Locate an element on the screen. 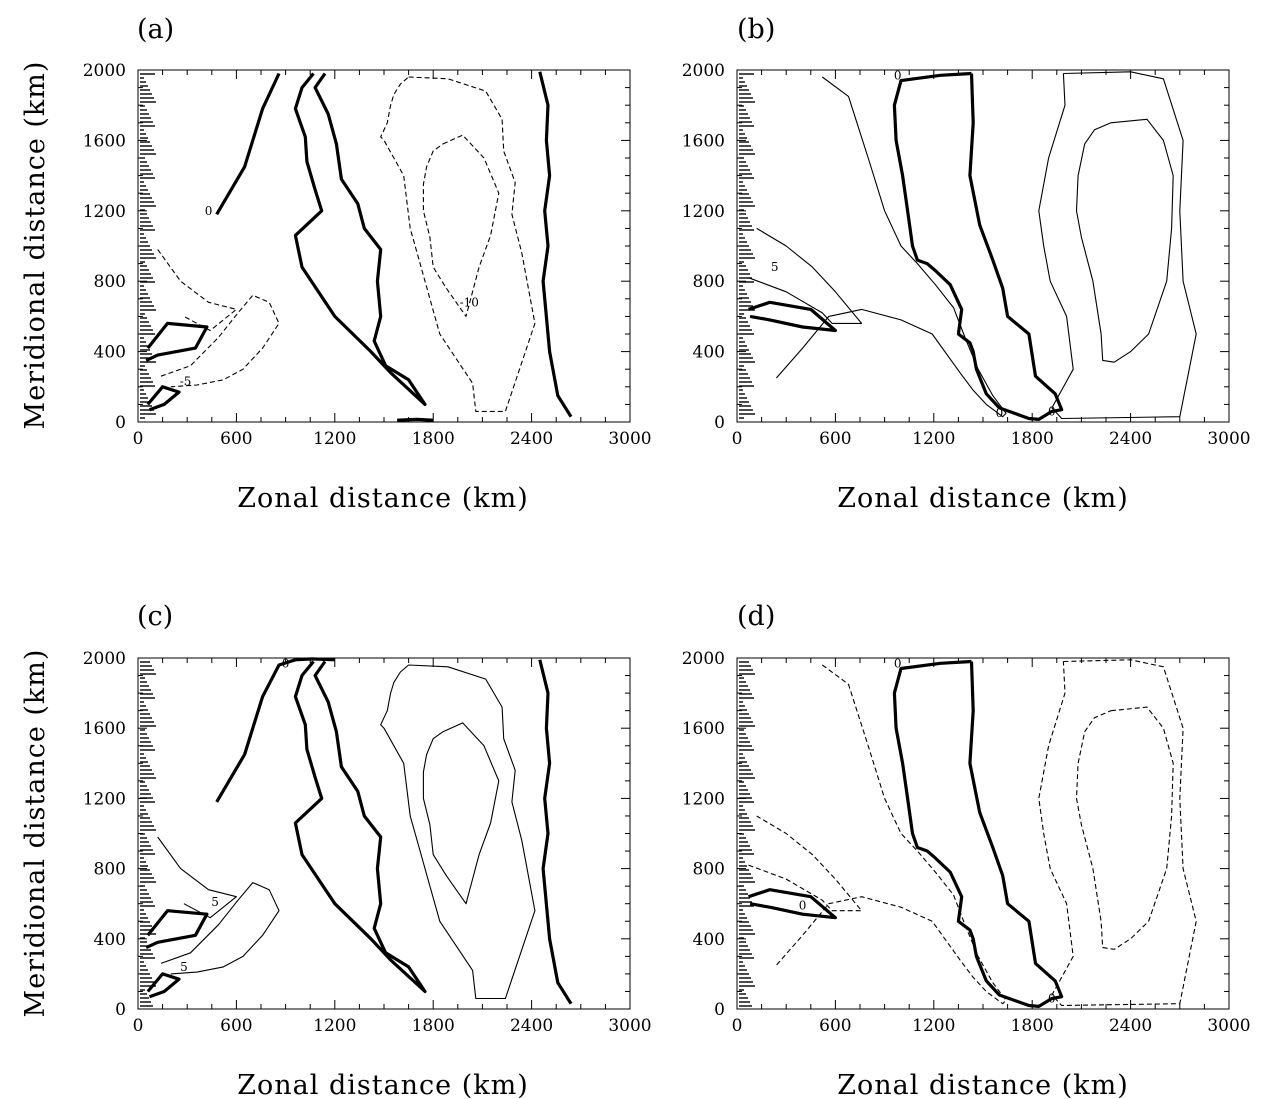 The width and height of the screenshot is (1265, 1099). panel-label-d: (d) is located at coordinates (756, 616).